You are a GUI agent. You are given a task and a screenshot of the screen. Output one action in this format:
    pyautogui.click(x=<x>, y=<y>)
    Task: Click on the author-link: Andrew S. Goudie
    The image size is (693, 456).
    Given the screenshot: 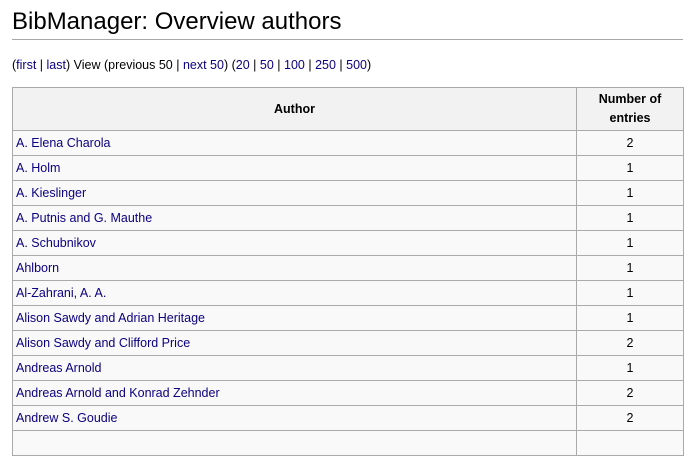 What is the action you would take?
    pyautogui.click(x=67, y=418)
    